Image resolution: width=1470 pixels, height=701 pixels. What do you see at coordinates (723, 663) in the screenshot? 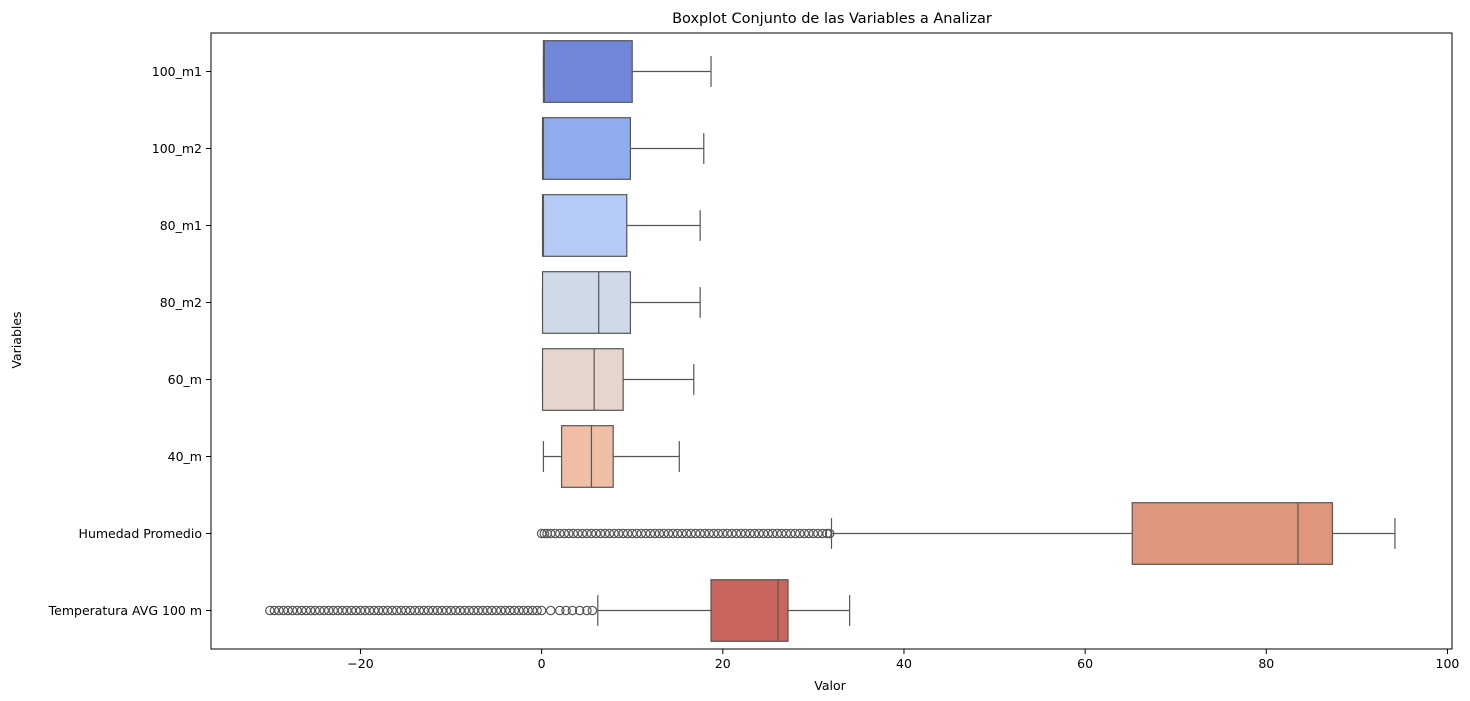
I see `x-tick-label: 20` at bounding box center [723, 663].